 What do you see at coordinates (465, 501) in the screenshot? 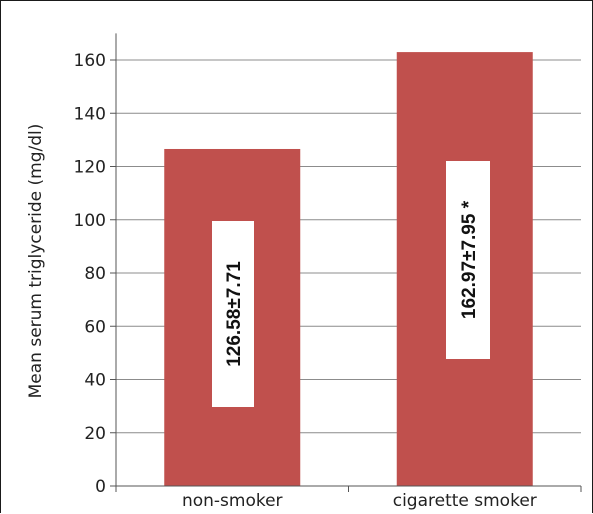
I see `x-category-label: cigarette smoker` at bounding box center [465, 501].